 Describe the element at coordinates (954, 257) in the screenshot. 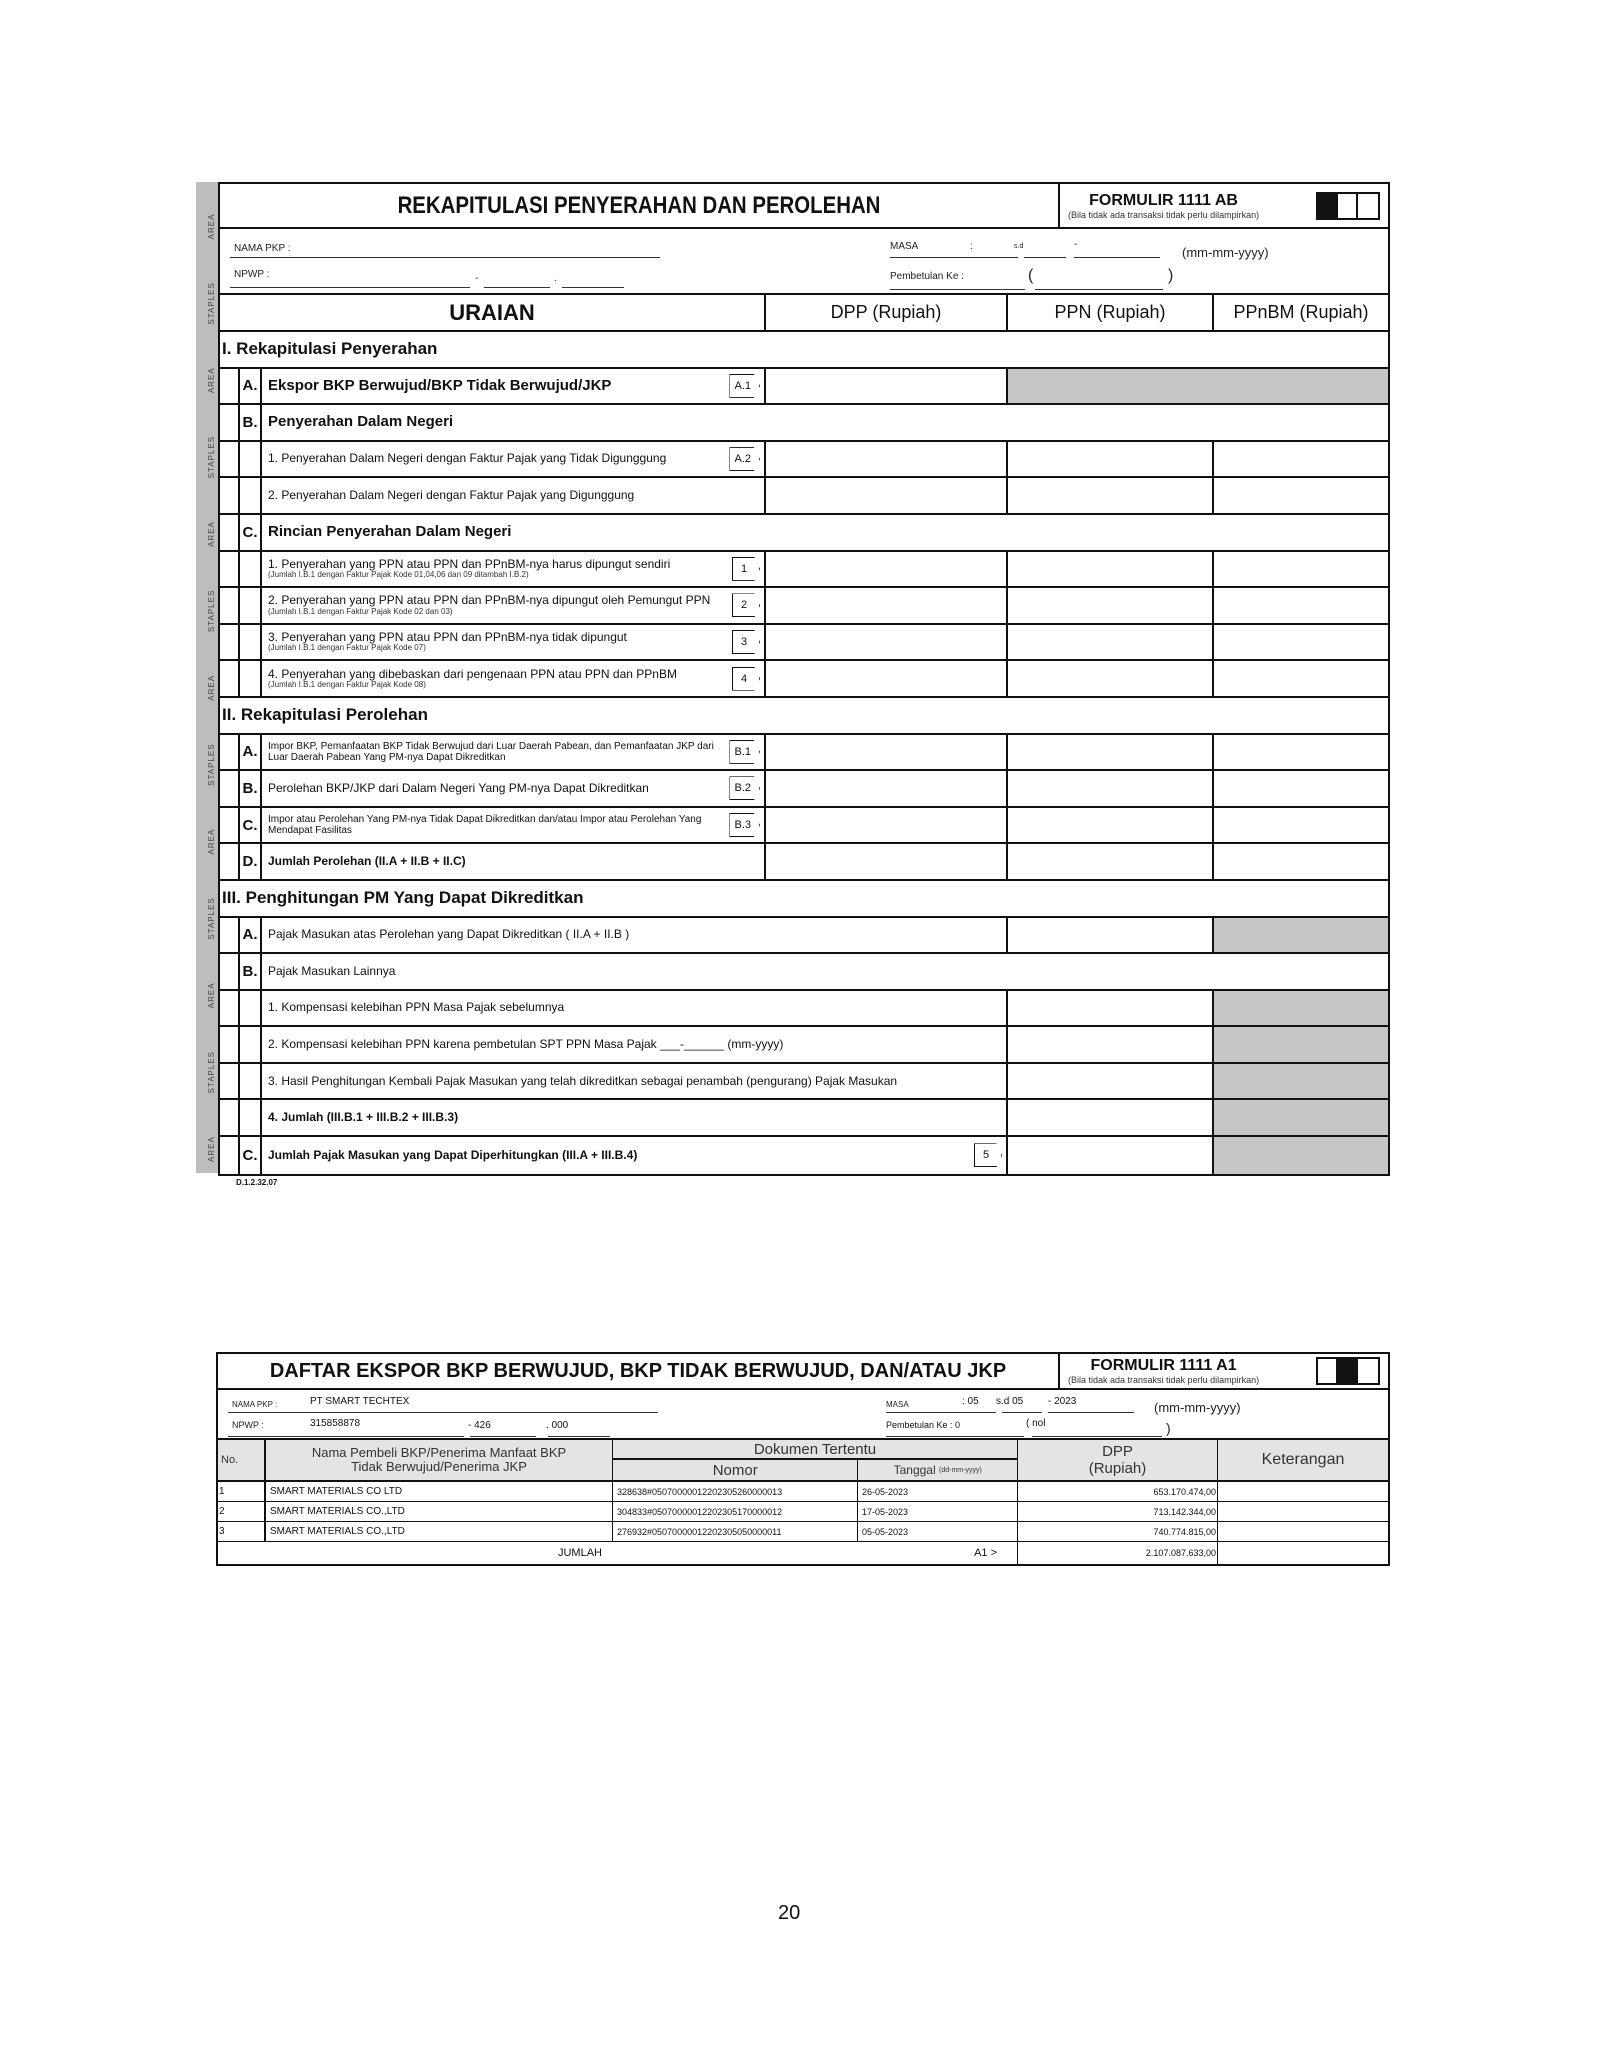

I see `masa-from-field` at that location.